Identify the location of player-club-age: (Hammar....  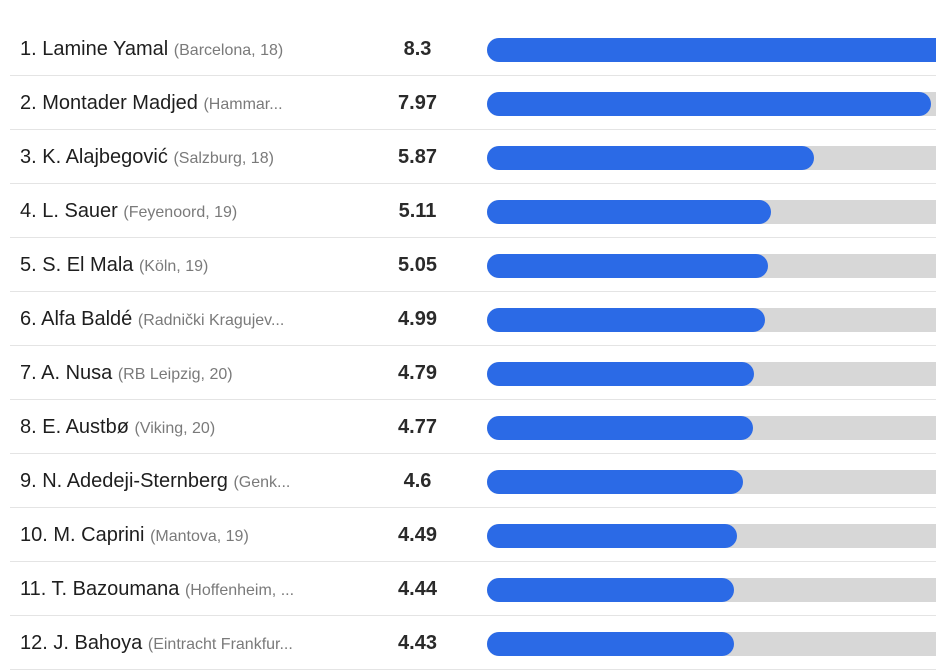
(243, 104).